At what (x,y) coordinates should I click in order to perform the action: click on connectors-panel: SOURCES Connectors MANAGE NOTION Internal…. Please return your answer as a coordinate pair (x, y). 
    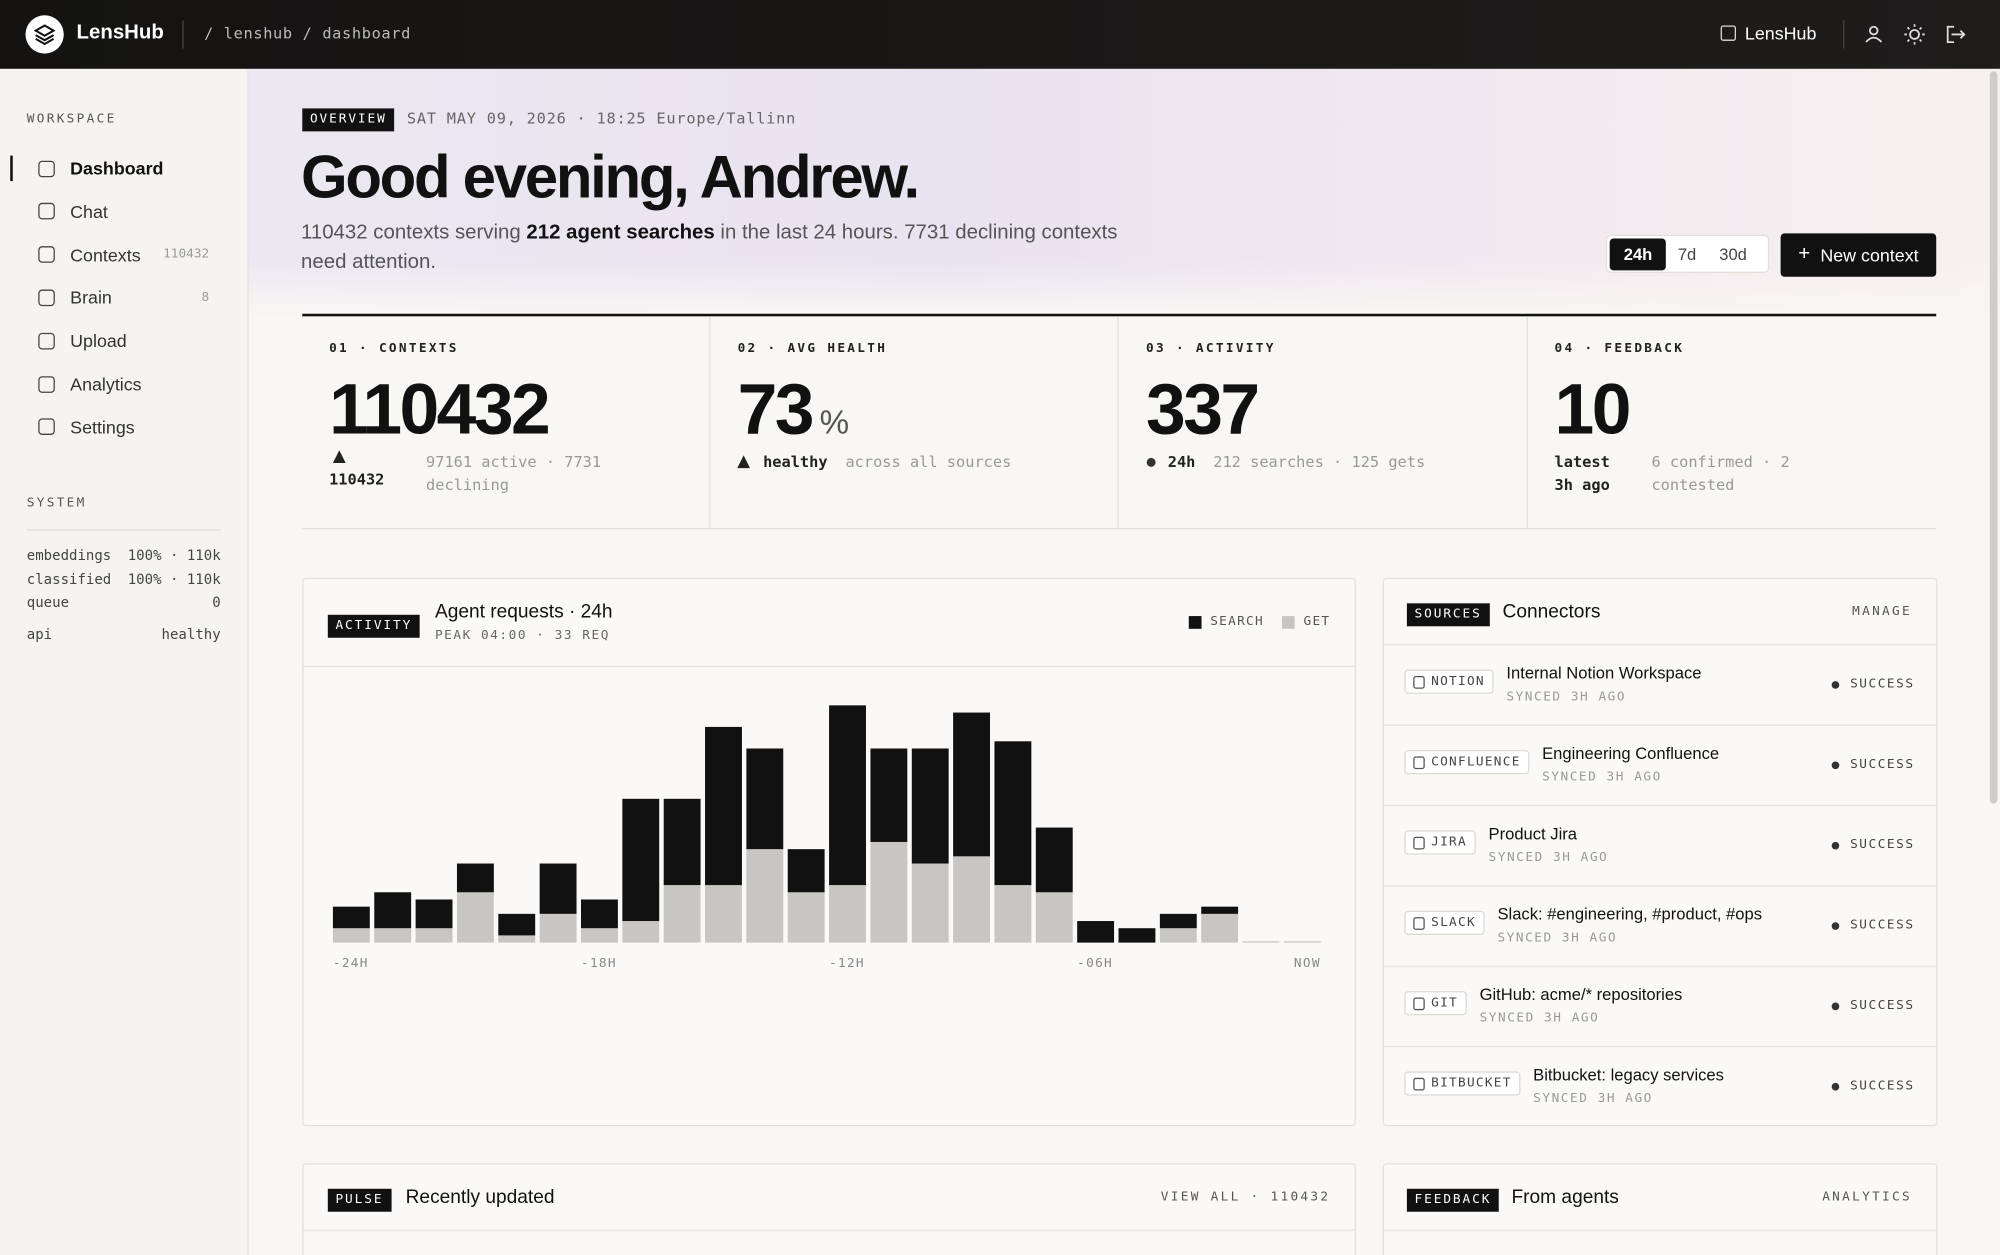
    Looking at the image, I should click on (1660, 852).